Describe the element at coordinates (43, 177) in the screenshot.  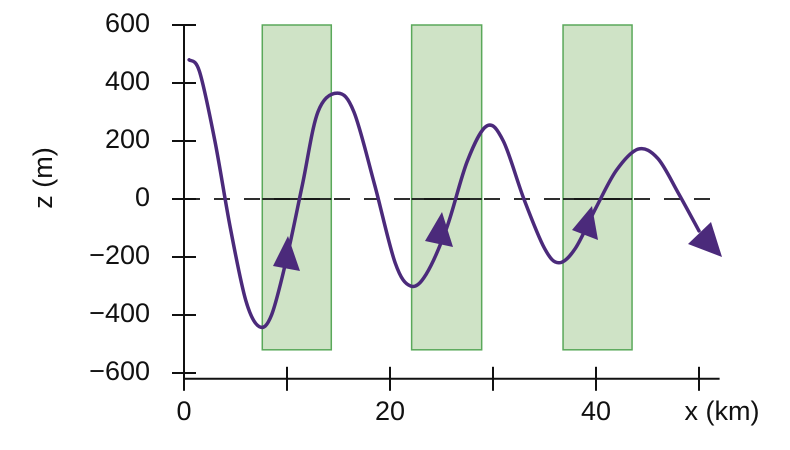
I see `y-axis-label: z (m)` at that location.